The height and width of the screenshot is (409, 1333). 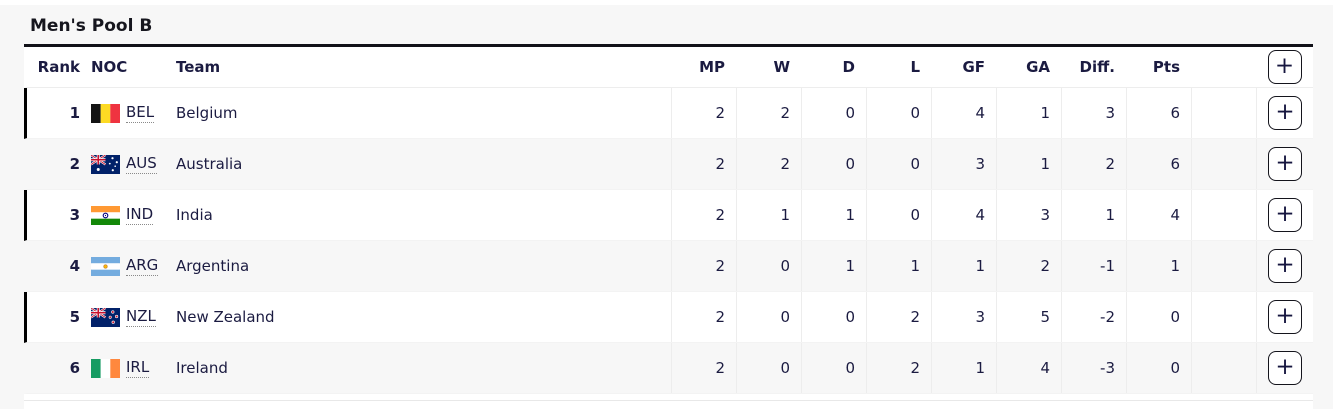 What do you see at coordinates (1158, 215) in the screenshot?
I see `stat-pts: 4` at bounding box center [1158, 215].